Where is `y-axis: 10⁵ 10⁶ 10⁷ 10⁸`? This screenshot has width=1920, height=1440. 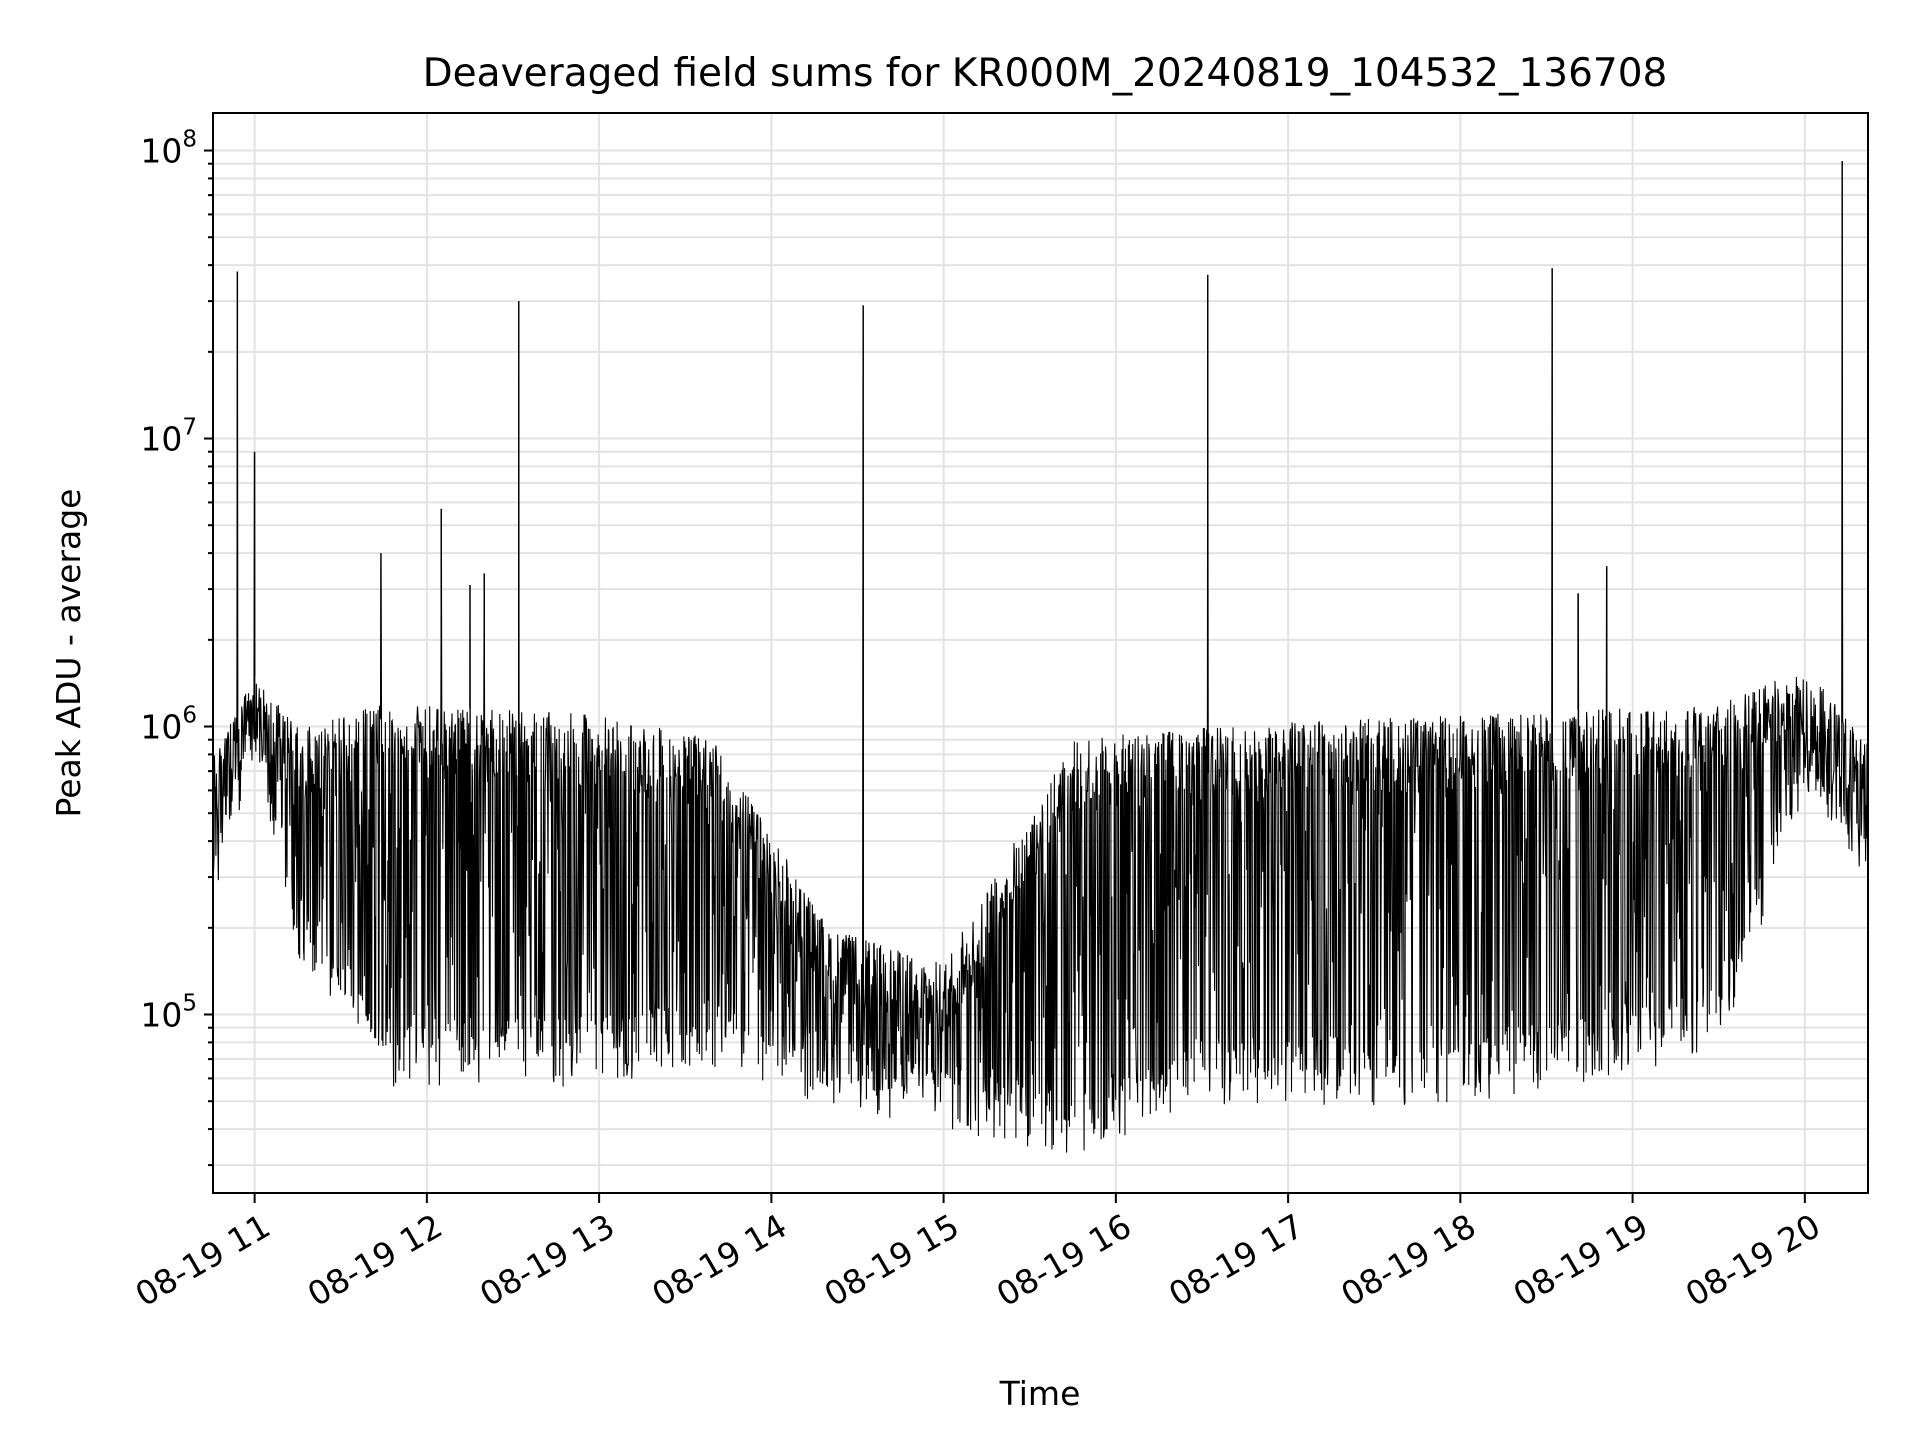
y-axis: 10⁵ 10⁶ 10⁷ 10⁸ is located at coordinates (176, 647).